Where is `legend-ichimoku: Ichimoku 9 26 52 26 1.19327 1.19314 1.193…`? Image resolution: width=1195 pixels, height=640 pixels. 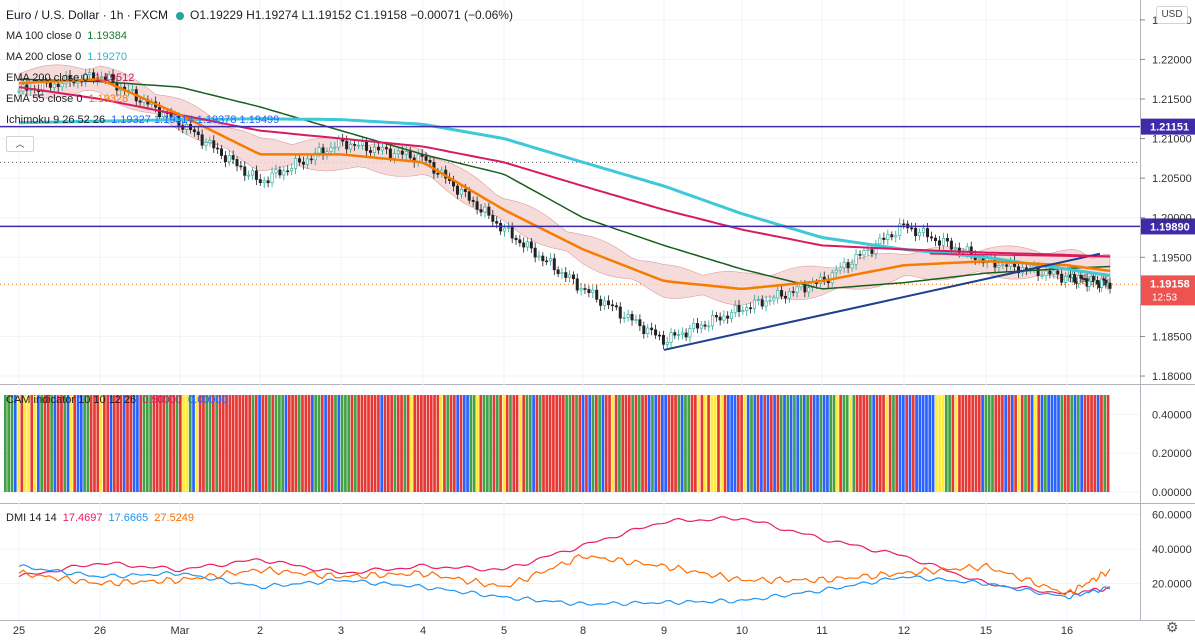 legend-ichimoku: Ichimoku 9 26 52 26 1.19327 1.19314 1.193… is located at coordinates (142, 120).